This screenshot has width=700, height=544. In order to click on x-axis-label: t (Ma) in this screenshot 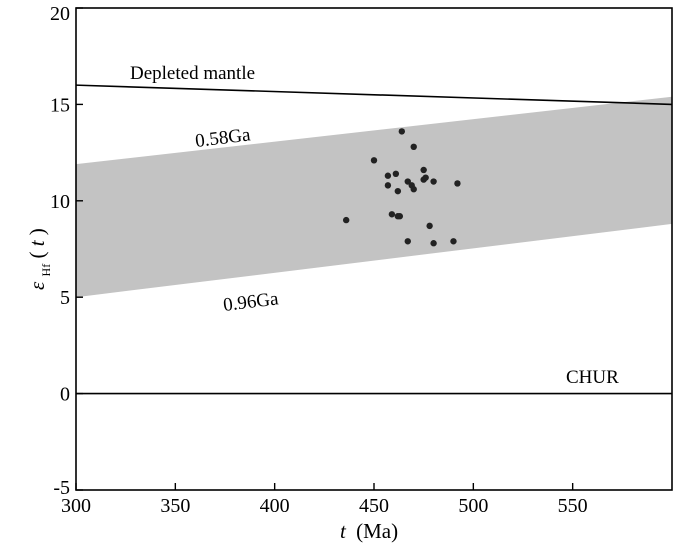, I will do `click(369, 531)`.